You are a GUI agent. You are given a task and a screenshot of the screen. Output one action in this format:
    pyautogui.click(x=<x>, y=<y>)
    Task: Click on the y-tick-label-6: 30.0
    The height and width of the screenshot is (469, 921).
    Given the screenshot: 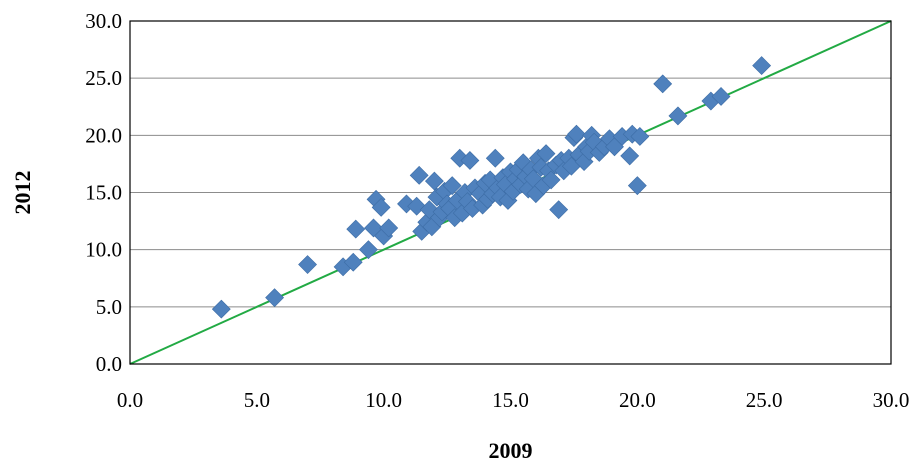 What is the action you would take?
    pyautogui.click(x=103, y=21)
    